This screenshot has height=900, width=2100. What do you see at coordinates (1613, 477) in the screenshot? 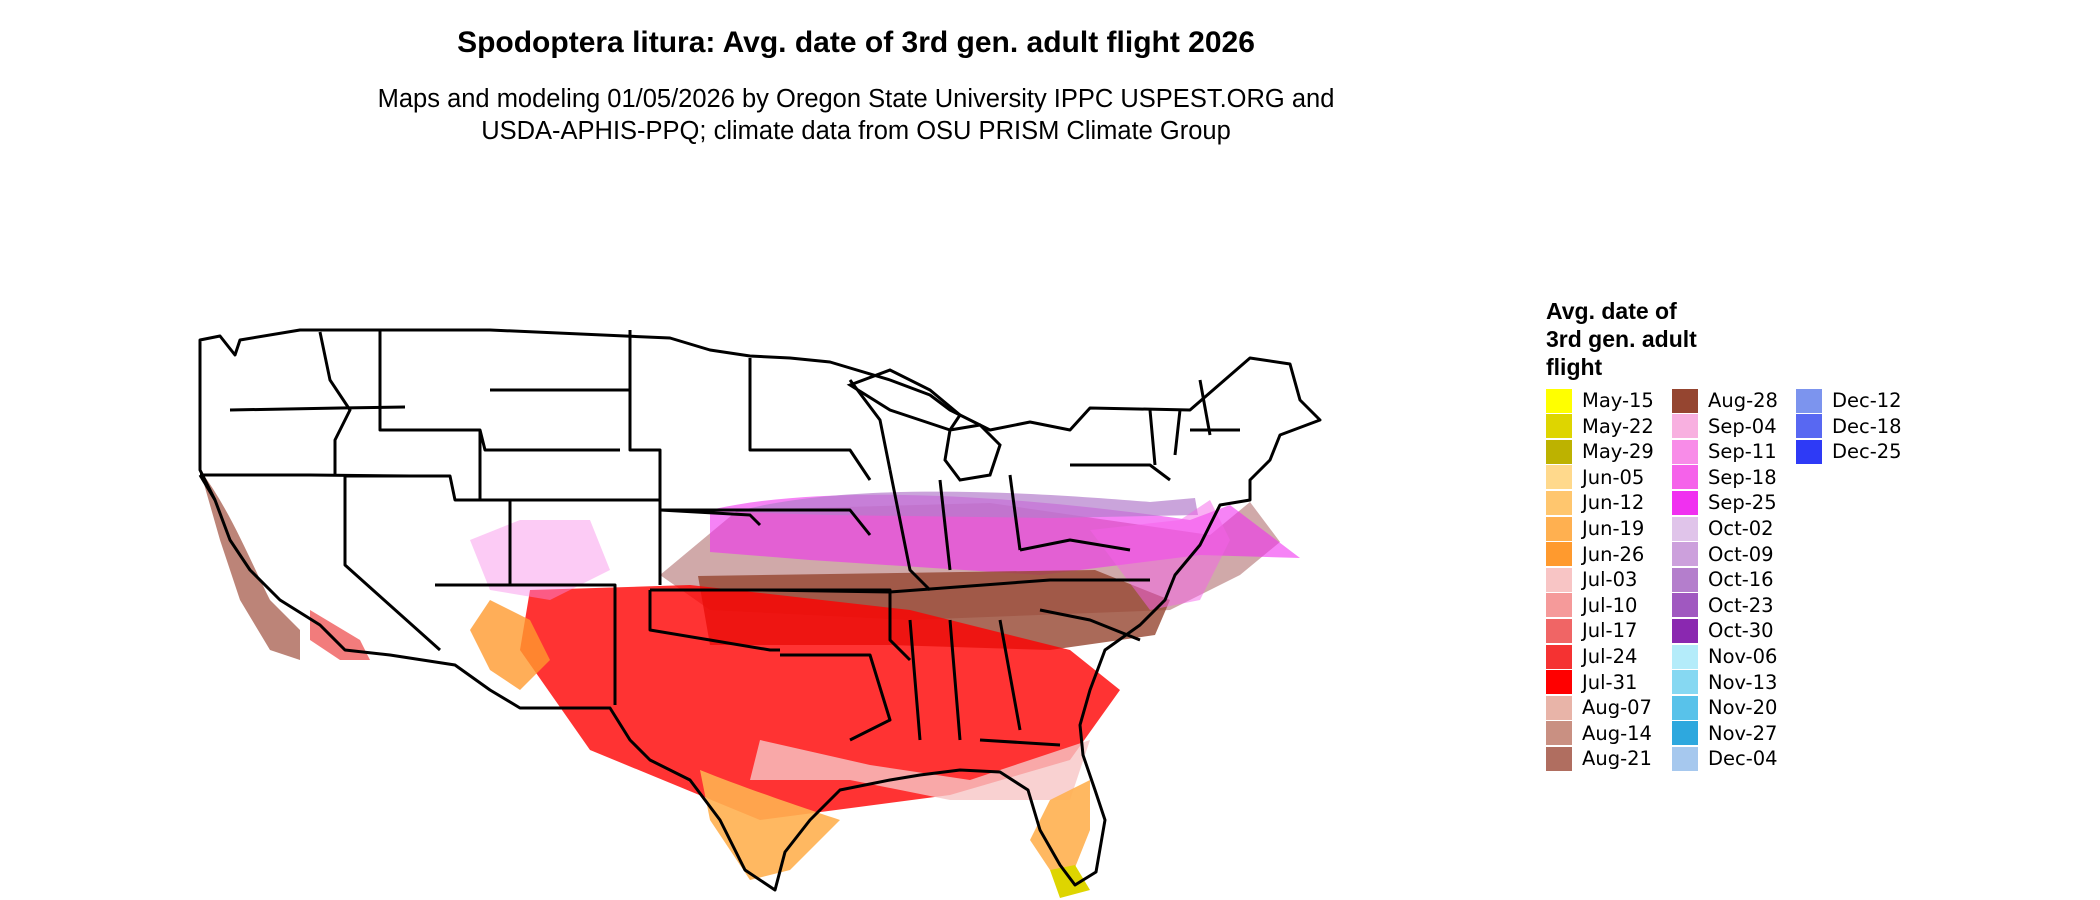
I see `legend-label: Jun-05` at bounding box center [1613, 477].